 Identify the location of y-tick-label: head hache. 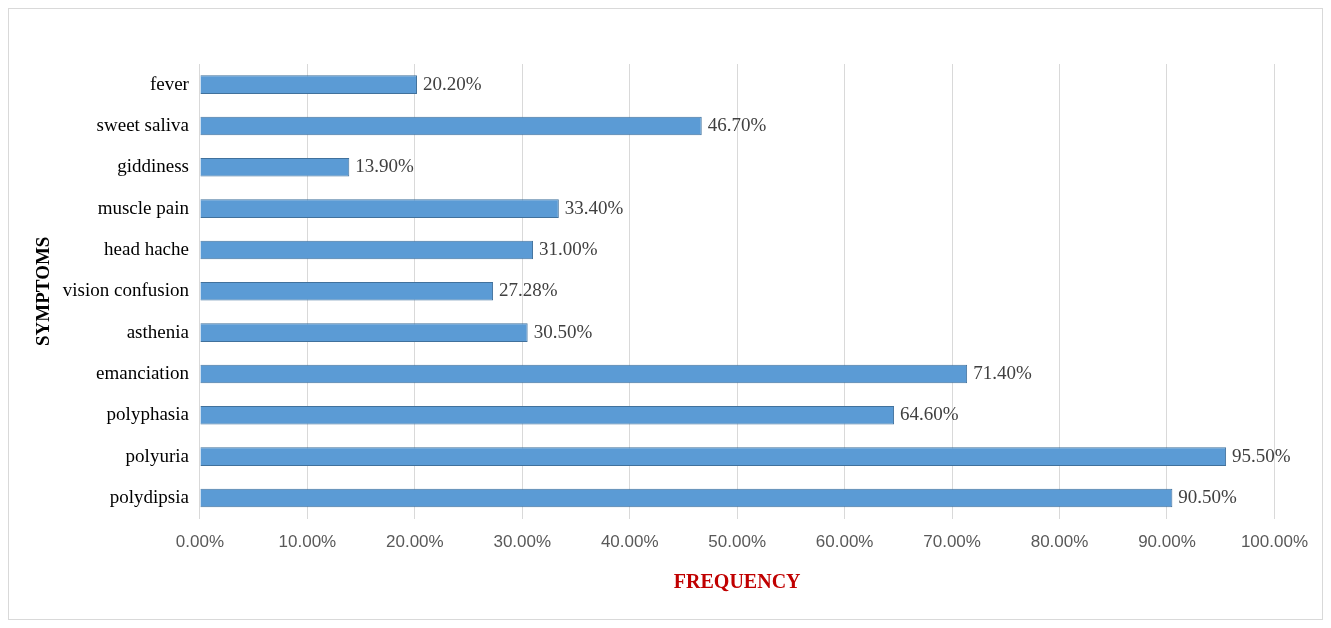
(146, 248).